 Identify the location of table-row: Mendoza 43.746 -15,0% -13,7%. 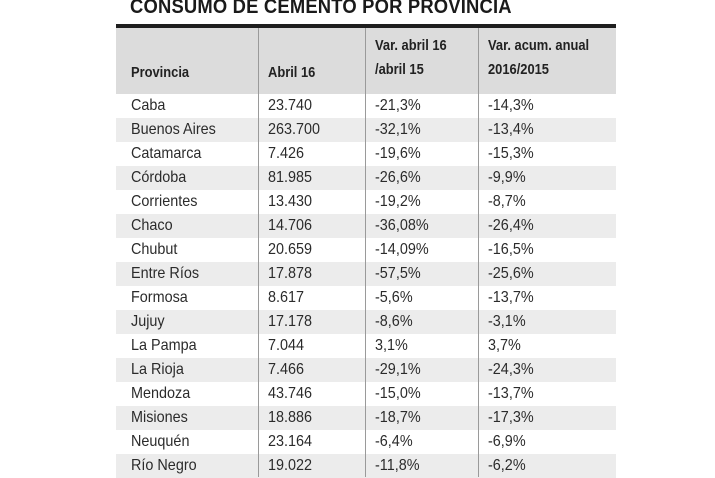
(366, 394).